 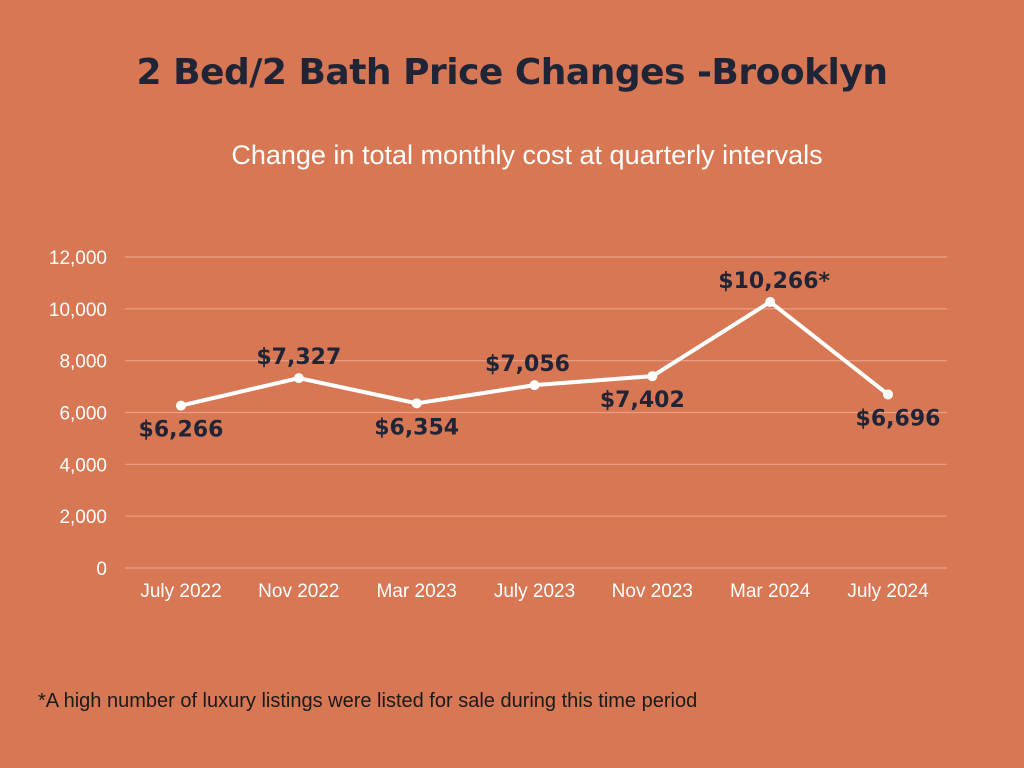 I want to click on data-label: $10,266*, so click(x=774, y=281).